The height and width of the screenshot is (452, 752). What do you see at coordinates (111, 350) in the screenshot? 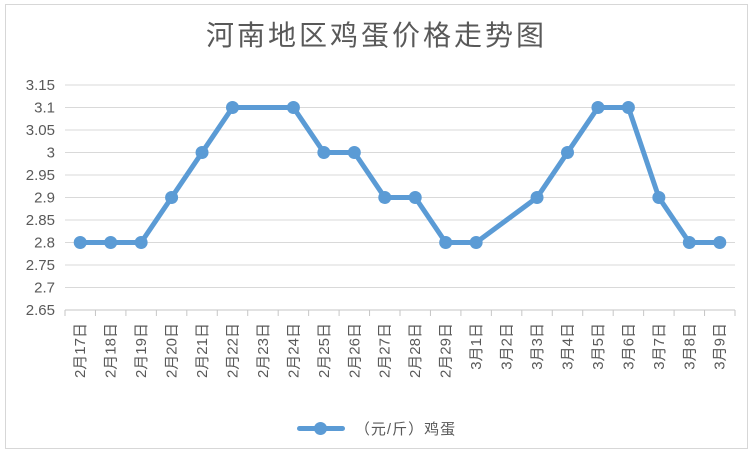
I see `x-axis-tick-label: 2月18日` at bounding box center [111, 350].